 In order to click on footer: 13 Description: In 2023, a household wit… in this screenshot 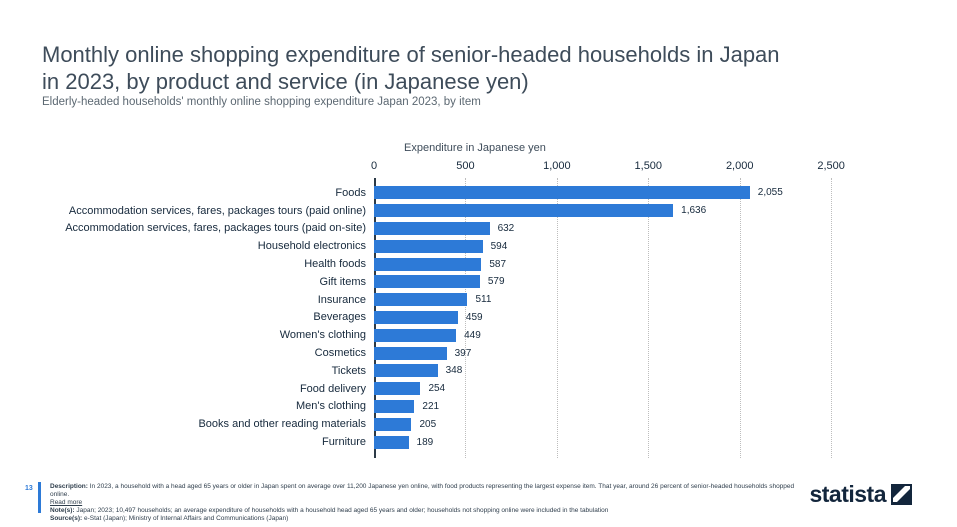, I will do `click(478, 501)`.